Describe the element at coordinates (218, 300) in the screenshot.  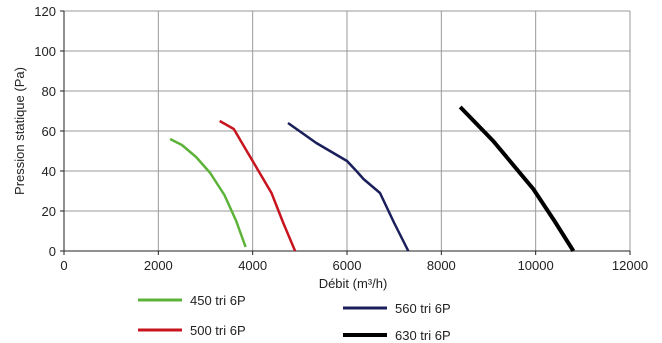
I see `legend-label-1: 450 tri 6P` at that location.